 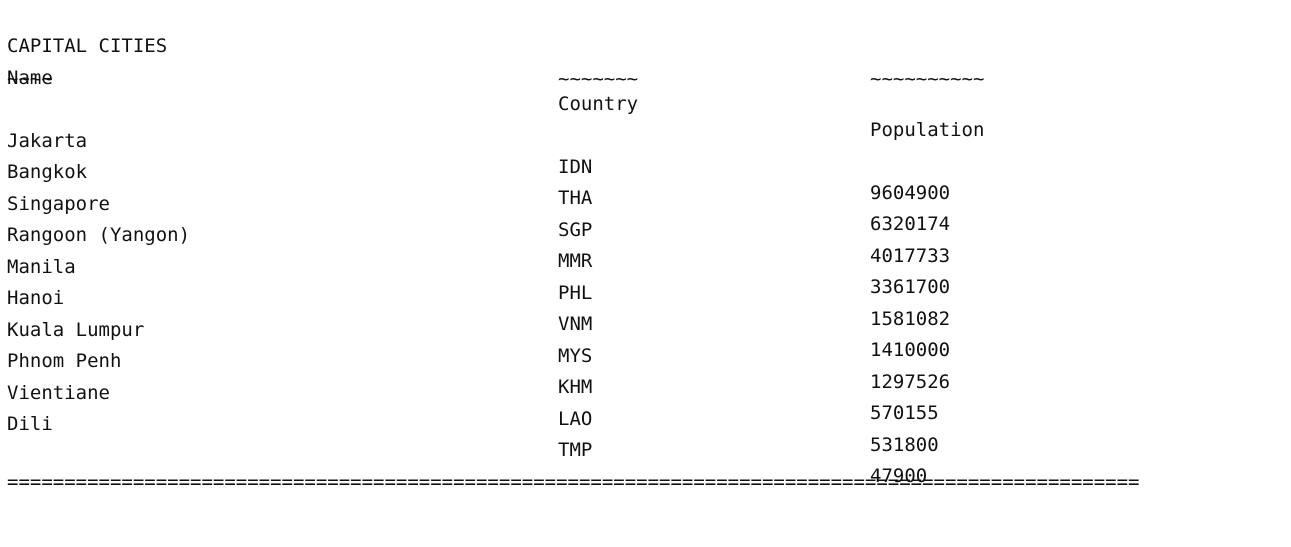 I want to click on report-title-line: CAPITAL CITIES, so click(x=642, y=32).